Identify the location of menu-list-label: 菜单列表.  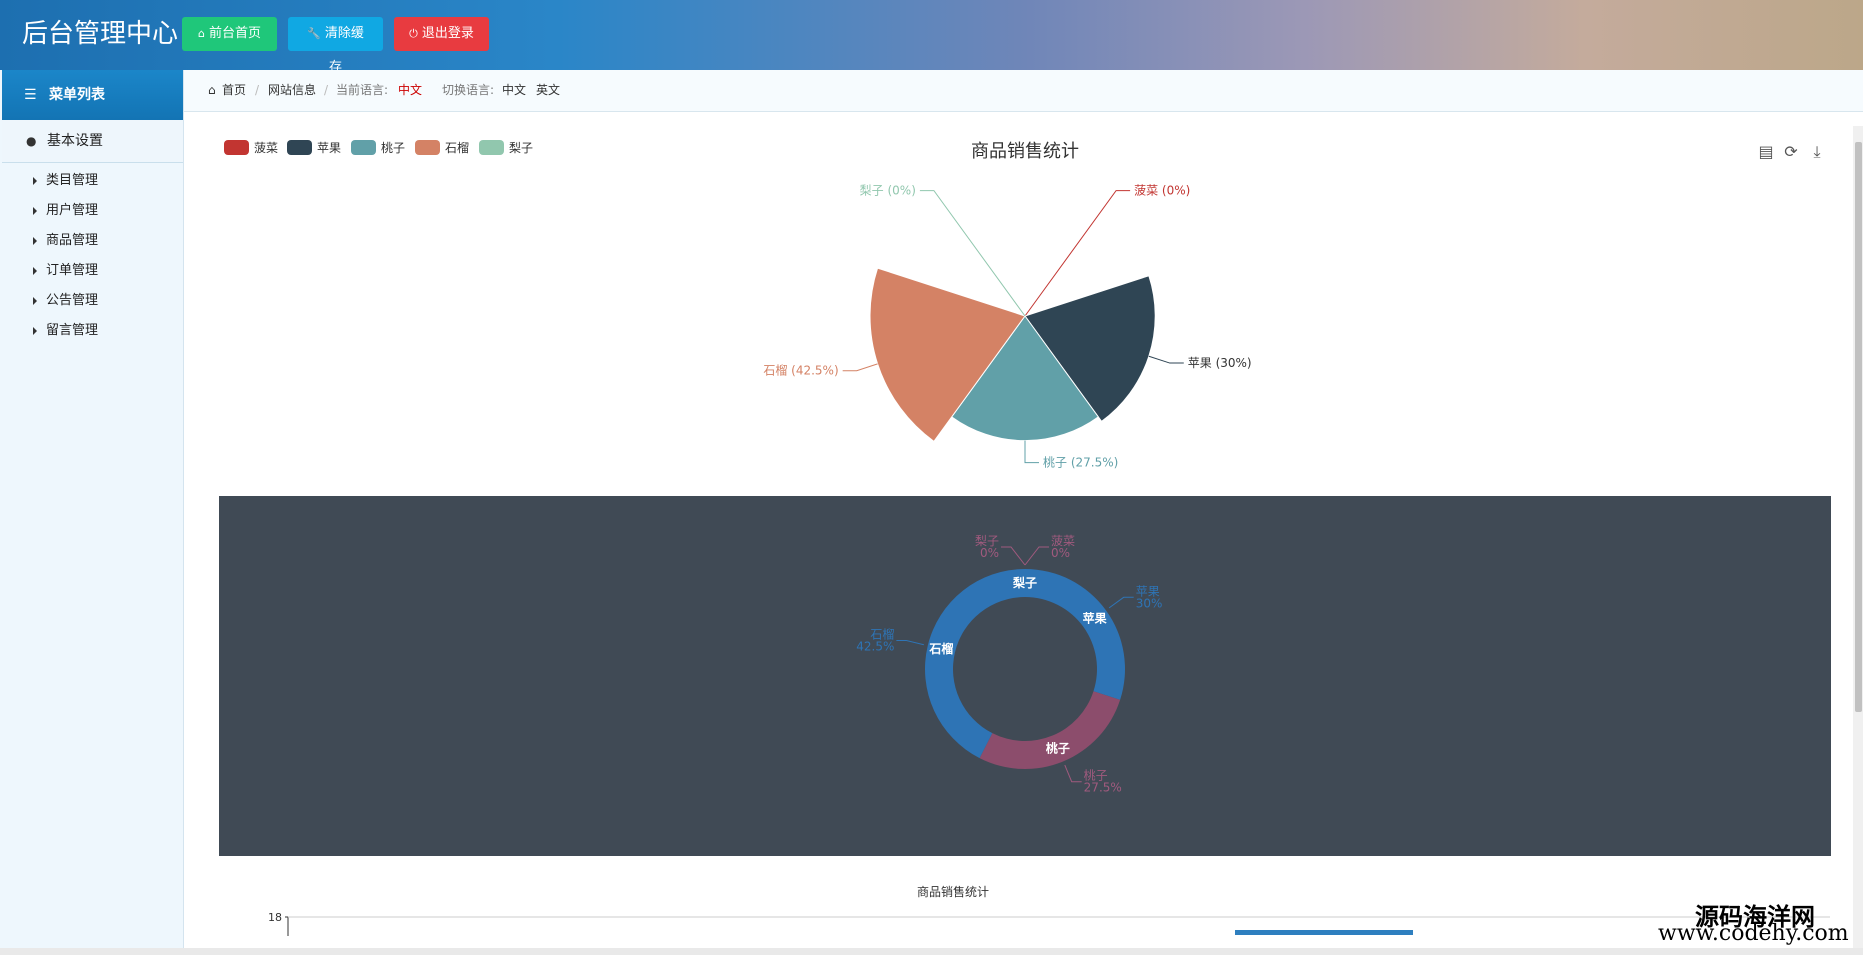
(77, 95).